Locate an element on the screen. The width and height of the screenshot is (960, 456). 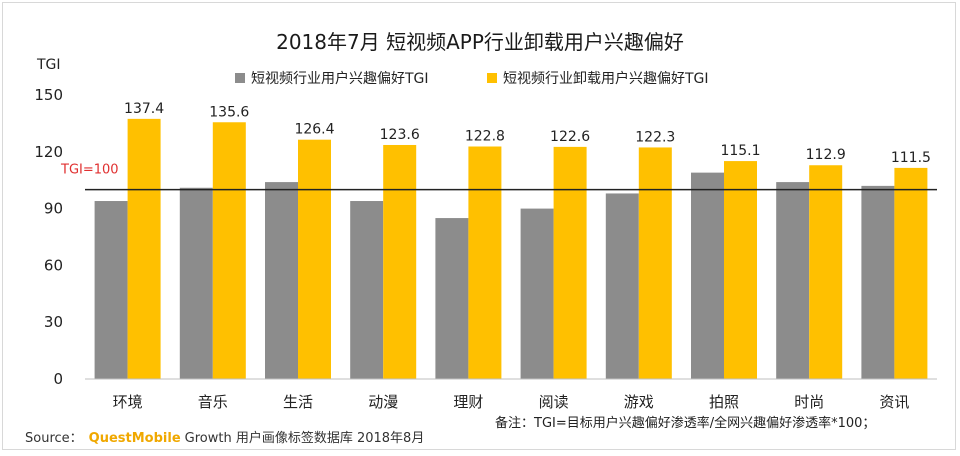
y-tick-label-3: 90 is located at coordinates (53, 209).